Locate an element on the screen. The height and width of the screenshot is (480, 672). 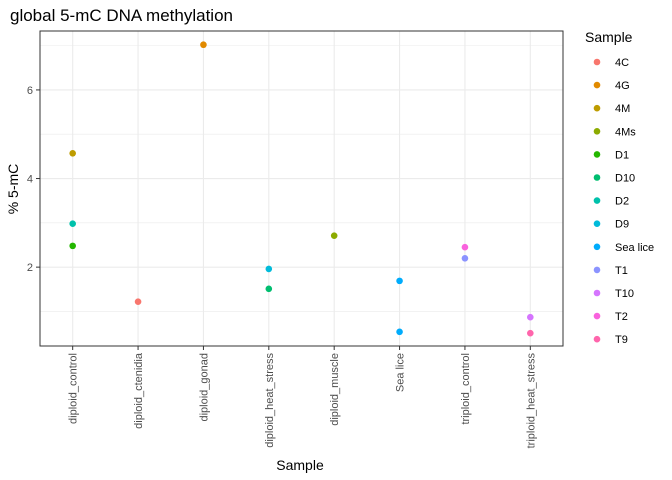
legend-label: Sea lice is located at coordinates (634, 248).